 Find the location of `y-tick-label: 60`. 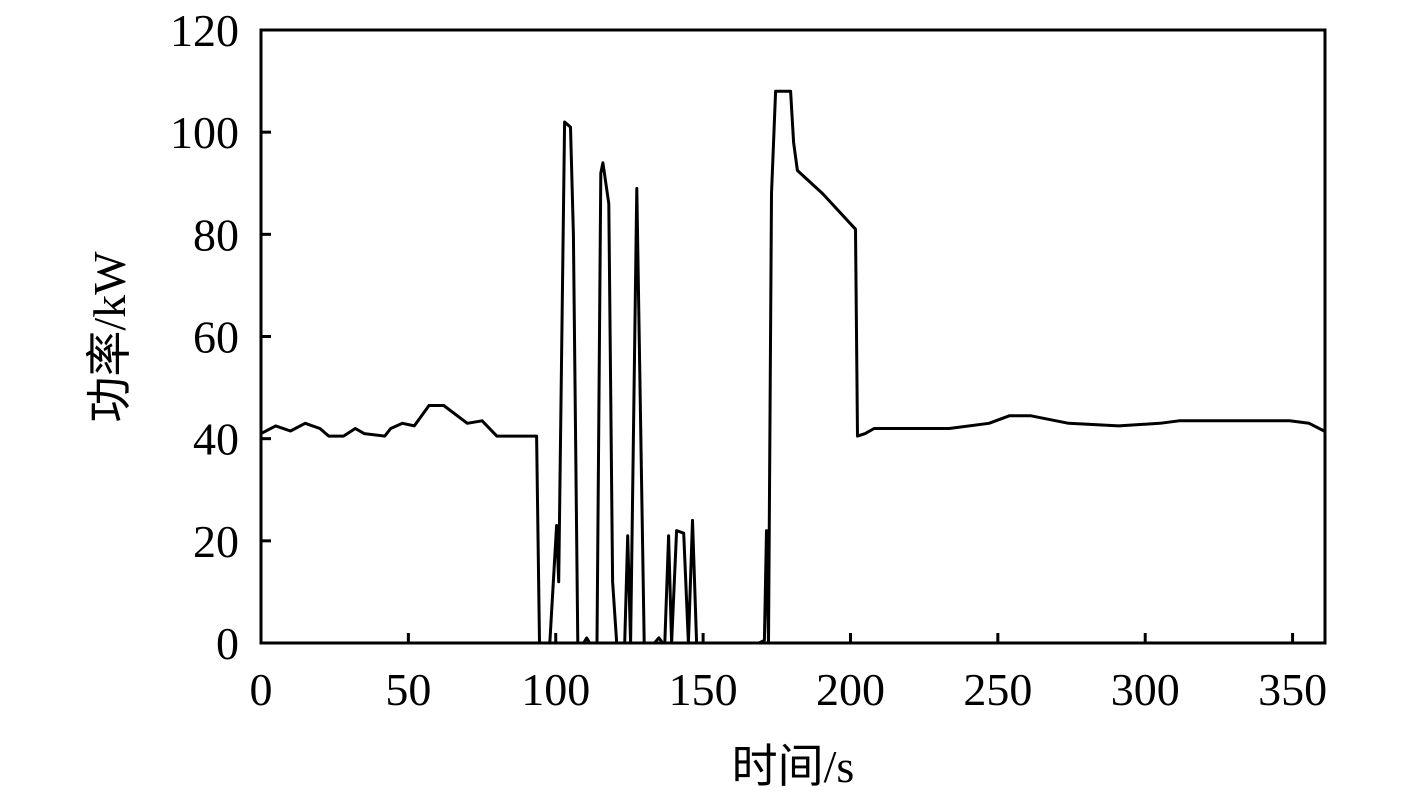

y-tick-label: 60 is located at coordinates (216, 337).